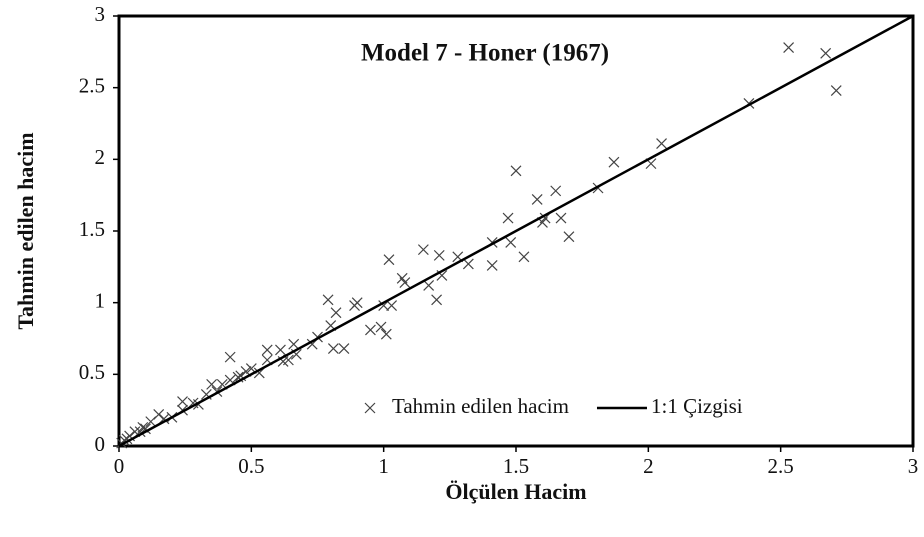 The width and height of the screenshot is (924, 537). Describe the element at coordinates (100, 444) in the screenshot. I see `y-tick-label: 0` at that location.